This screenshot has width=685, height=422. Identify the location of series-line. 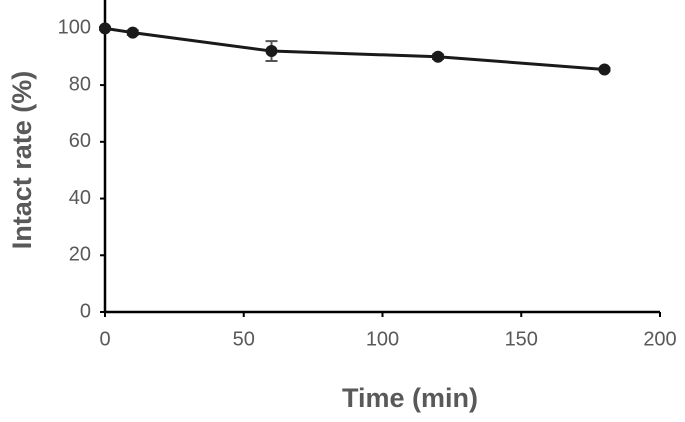
(354, 48).